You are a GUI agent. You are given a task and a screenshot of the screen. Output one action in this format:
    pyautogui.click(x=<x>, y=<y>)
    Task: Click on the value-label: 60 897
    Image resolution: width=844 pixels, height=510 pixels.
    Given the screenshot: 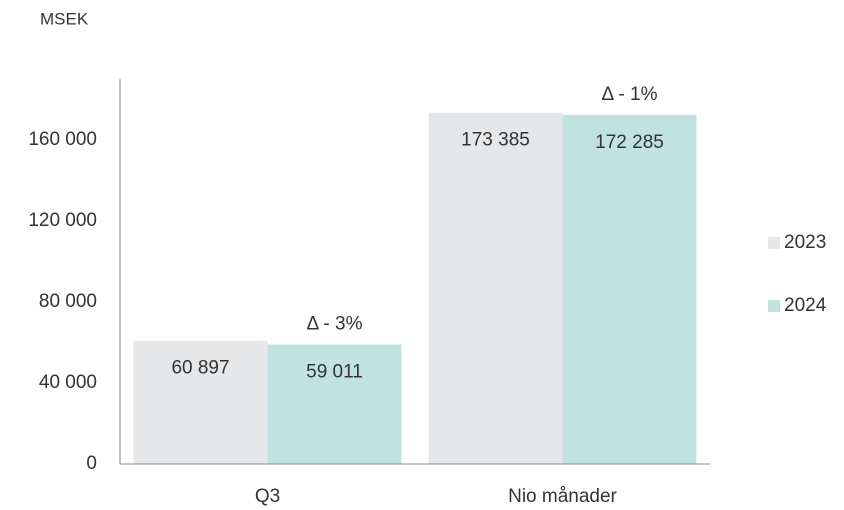 What is the action you would take?
    pyautogui.click(x=200, y=368)
    